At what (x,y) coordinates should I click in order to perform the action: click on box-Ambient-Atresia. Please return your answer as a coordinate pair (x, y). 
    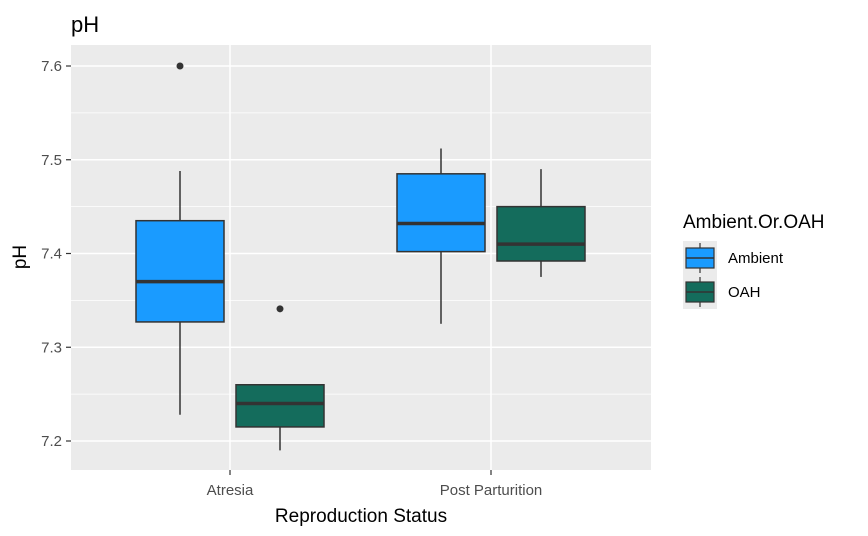
    Looking at the image, I should click on (180, 238).